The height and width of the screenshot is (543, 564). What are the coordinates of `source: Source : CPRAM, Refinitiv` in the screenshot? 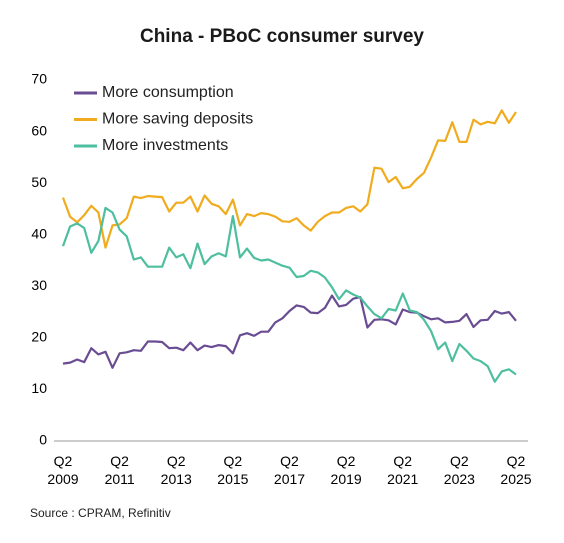 It's located at (100, 513).